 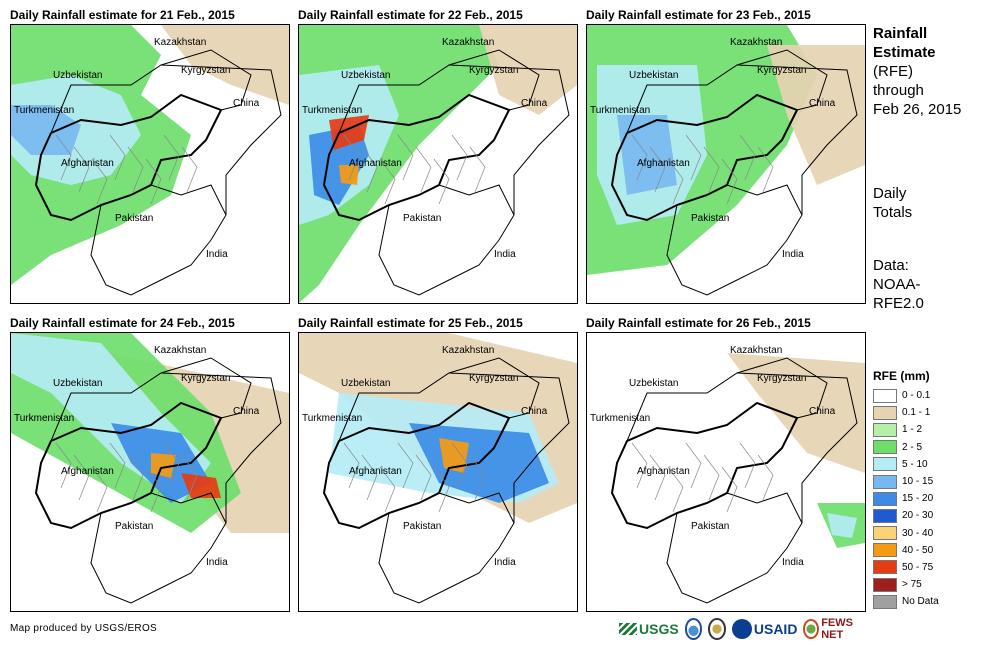 What do you see at coordinates (928, 447) in the screenshot?
I see `legend-item: 2 - 5` at bounding box center [928, 447].